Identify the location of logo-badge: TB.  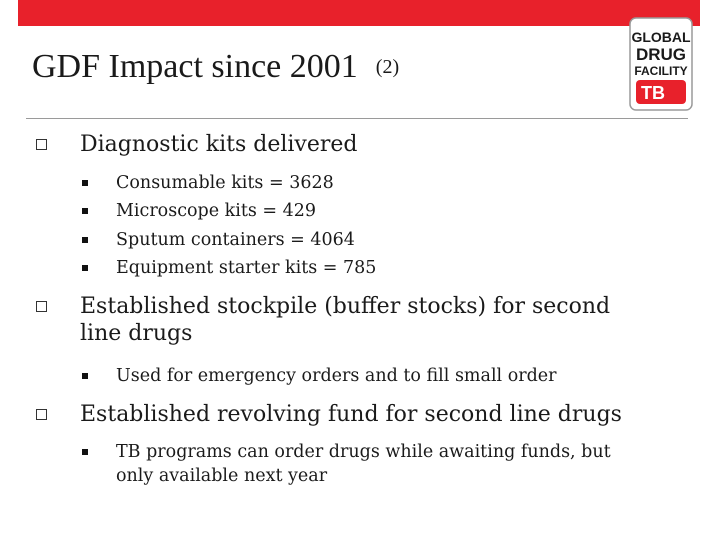
(653, 93).